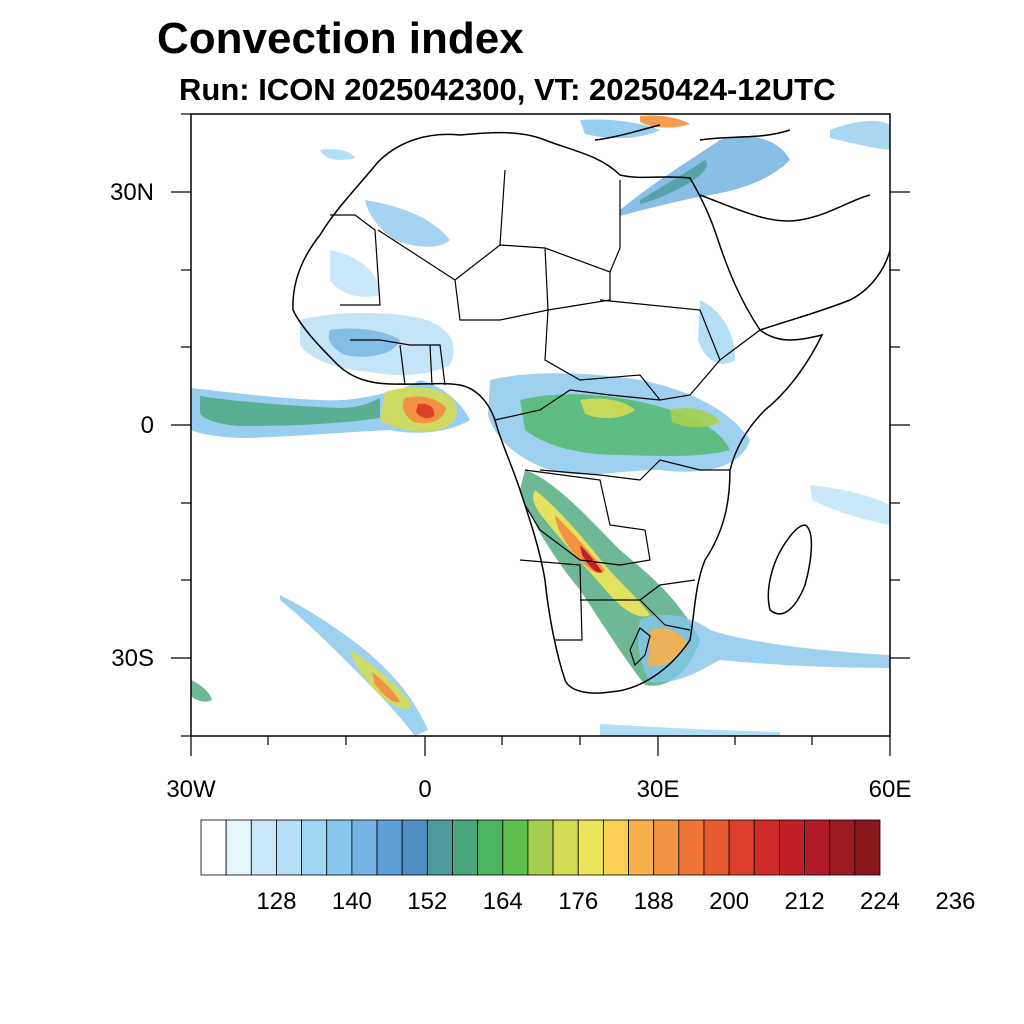  What do you see at coordinates (276, 901) in the screenshot?
I see `colorbar-tick-label: 128` at bounding box center [276, 901].